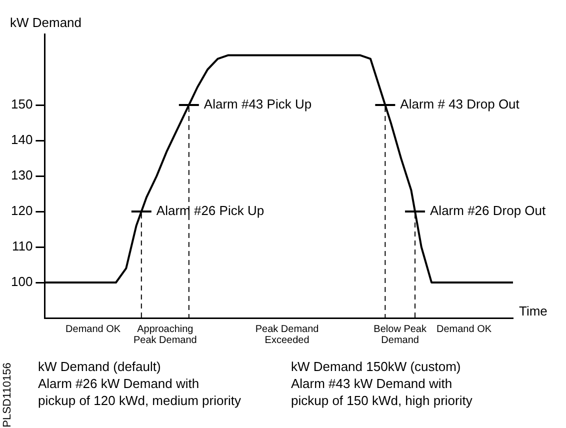 Image resolution: width=566 pixels, height=428 pixels. Describe the element at coordinates (287, 335) in the screenshot. I see `text: Peak Demand Exceeded` at that location.